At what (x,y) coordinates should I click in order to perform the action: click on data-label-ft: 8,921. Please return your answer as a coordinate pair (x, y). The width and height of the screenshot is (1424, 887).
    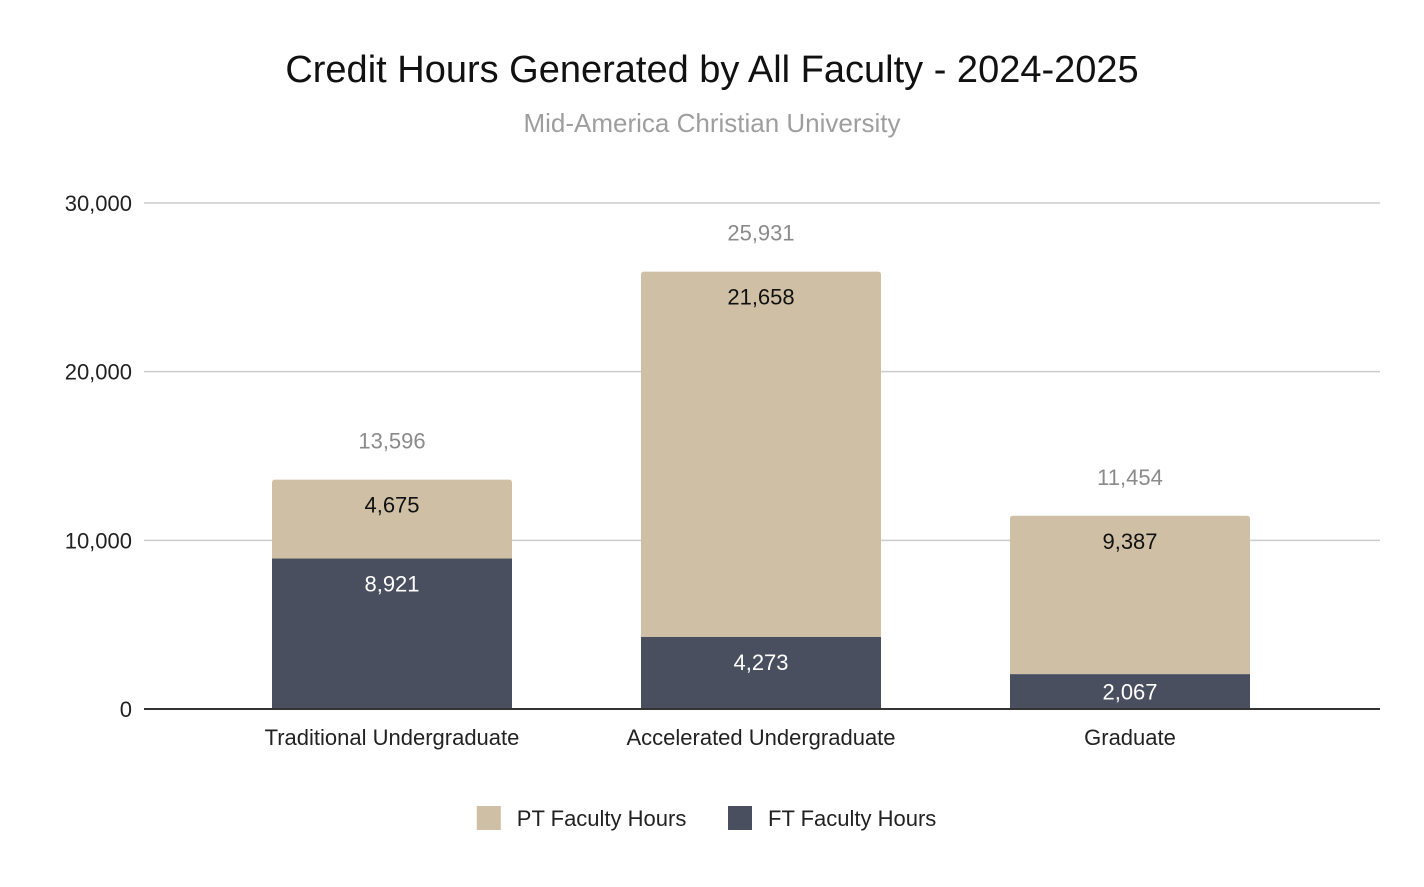
    Looking at the image, I should click on (391, 584).